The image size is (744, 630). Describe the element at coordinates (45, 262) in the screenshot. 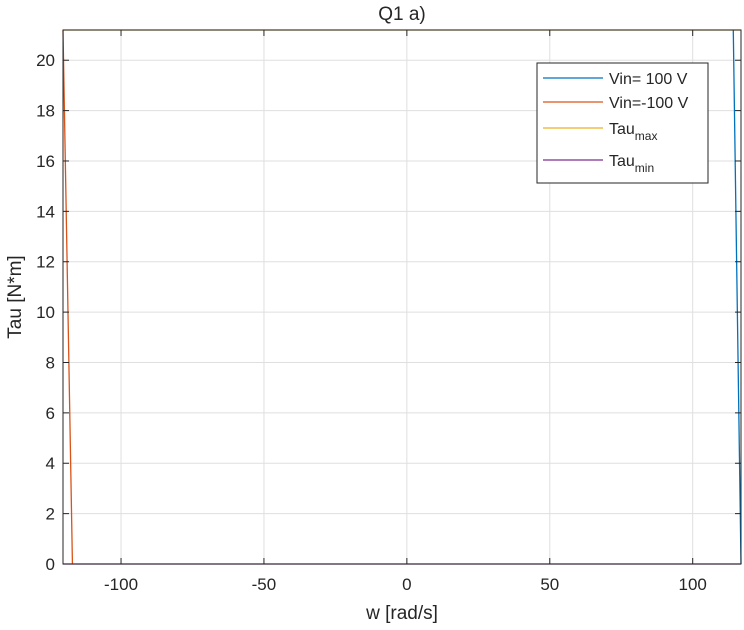

I see `y-tick-label: 12` at that location.